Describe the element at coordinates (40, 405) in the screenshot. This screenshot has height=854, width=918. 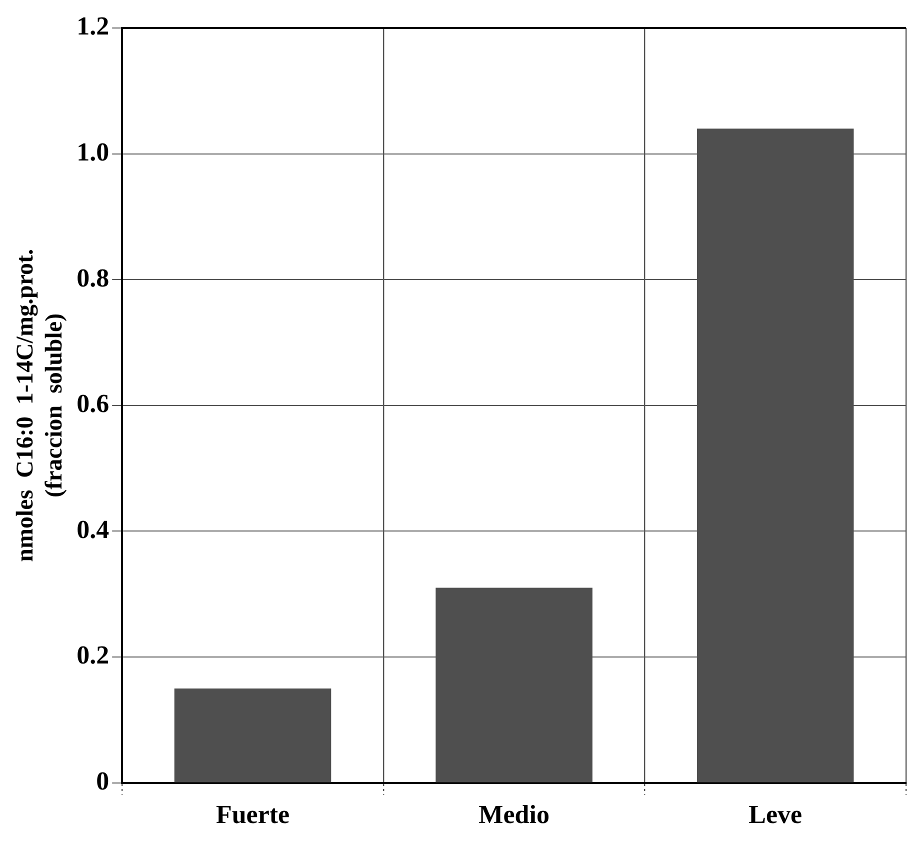
I see `y-axis-title: nmoles C16:0 1-14C/mg.prot. (fraccion soluble)` at that location.